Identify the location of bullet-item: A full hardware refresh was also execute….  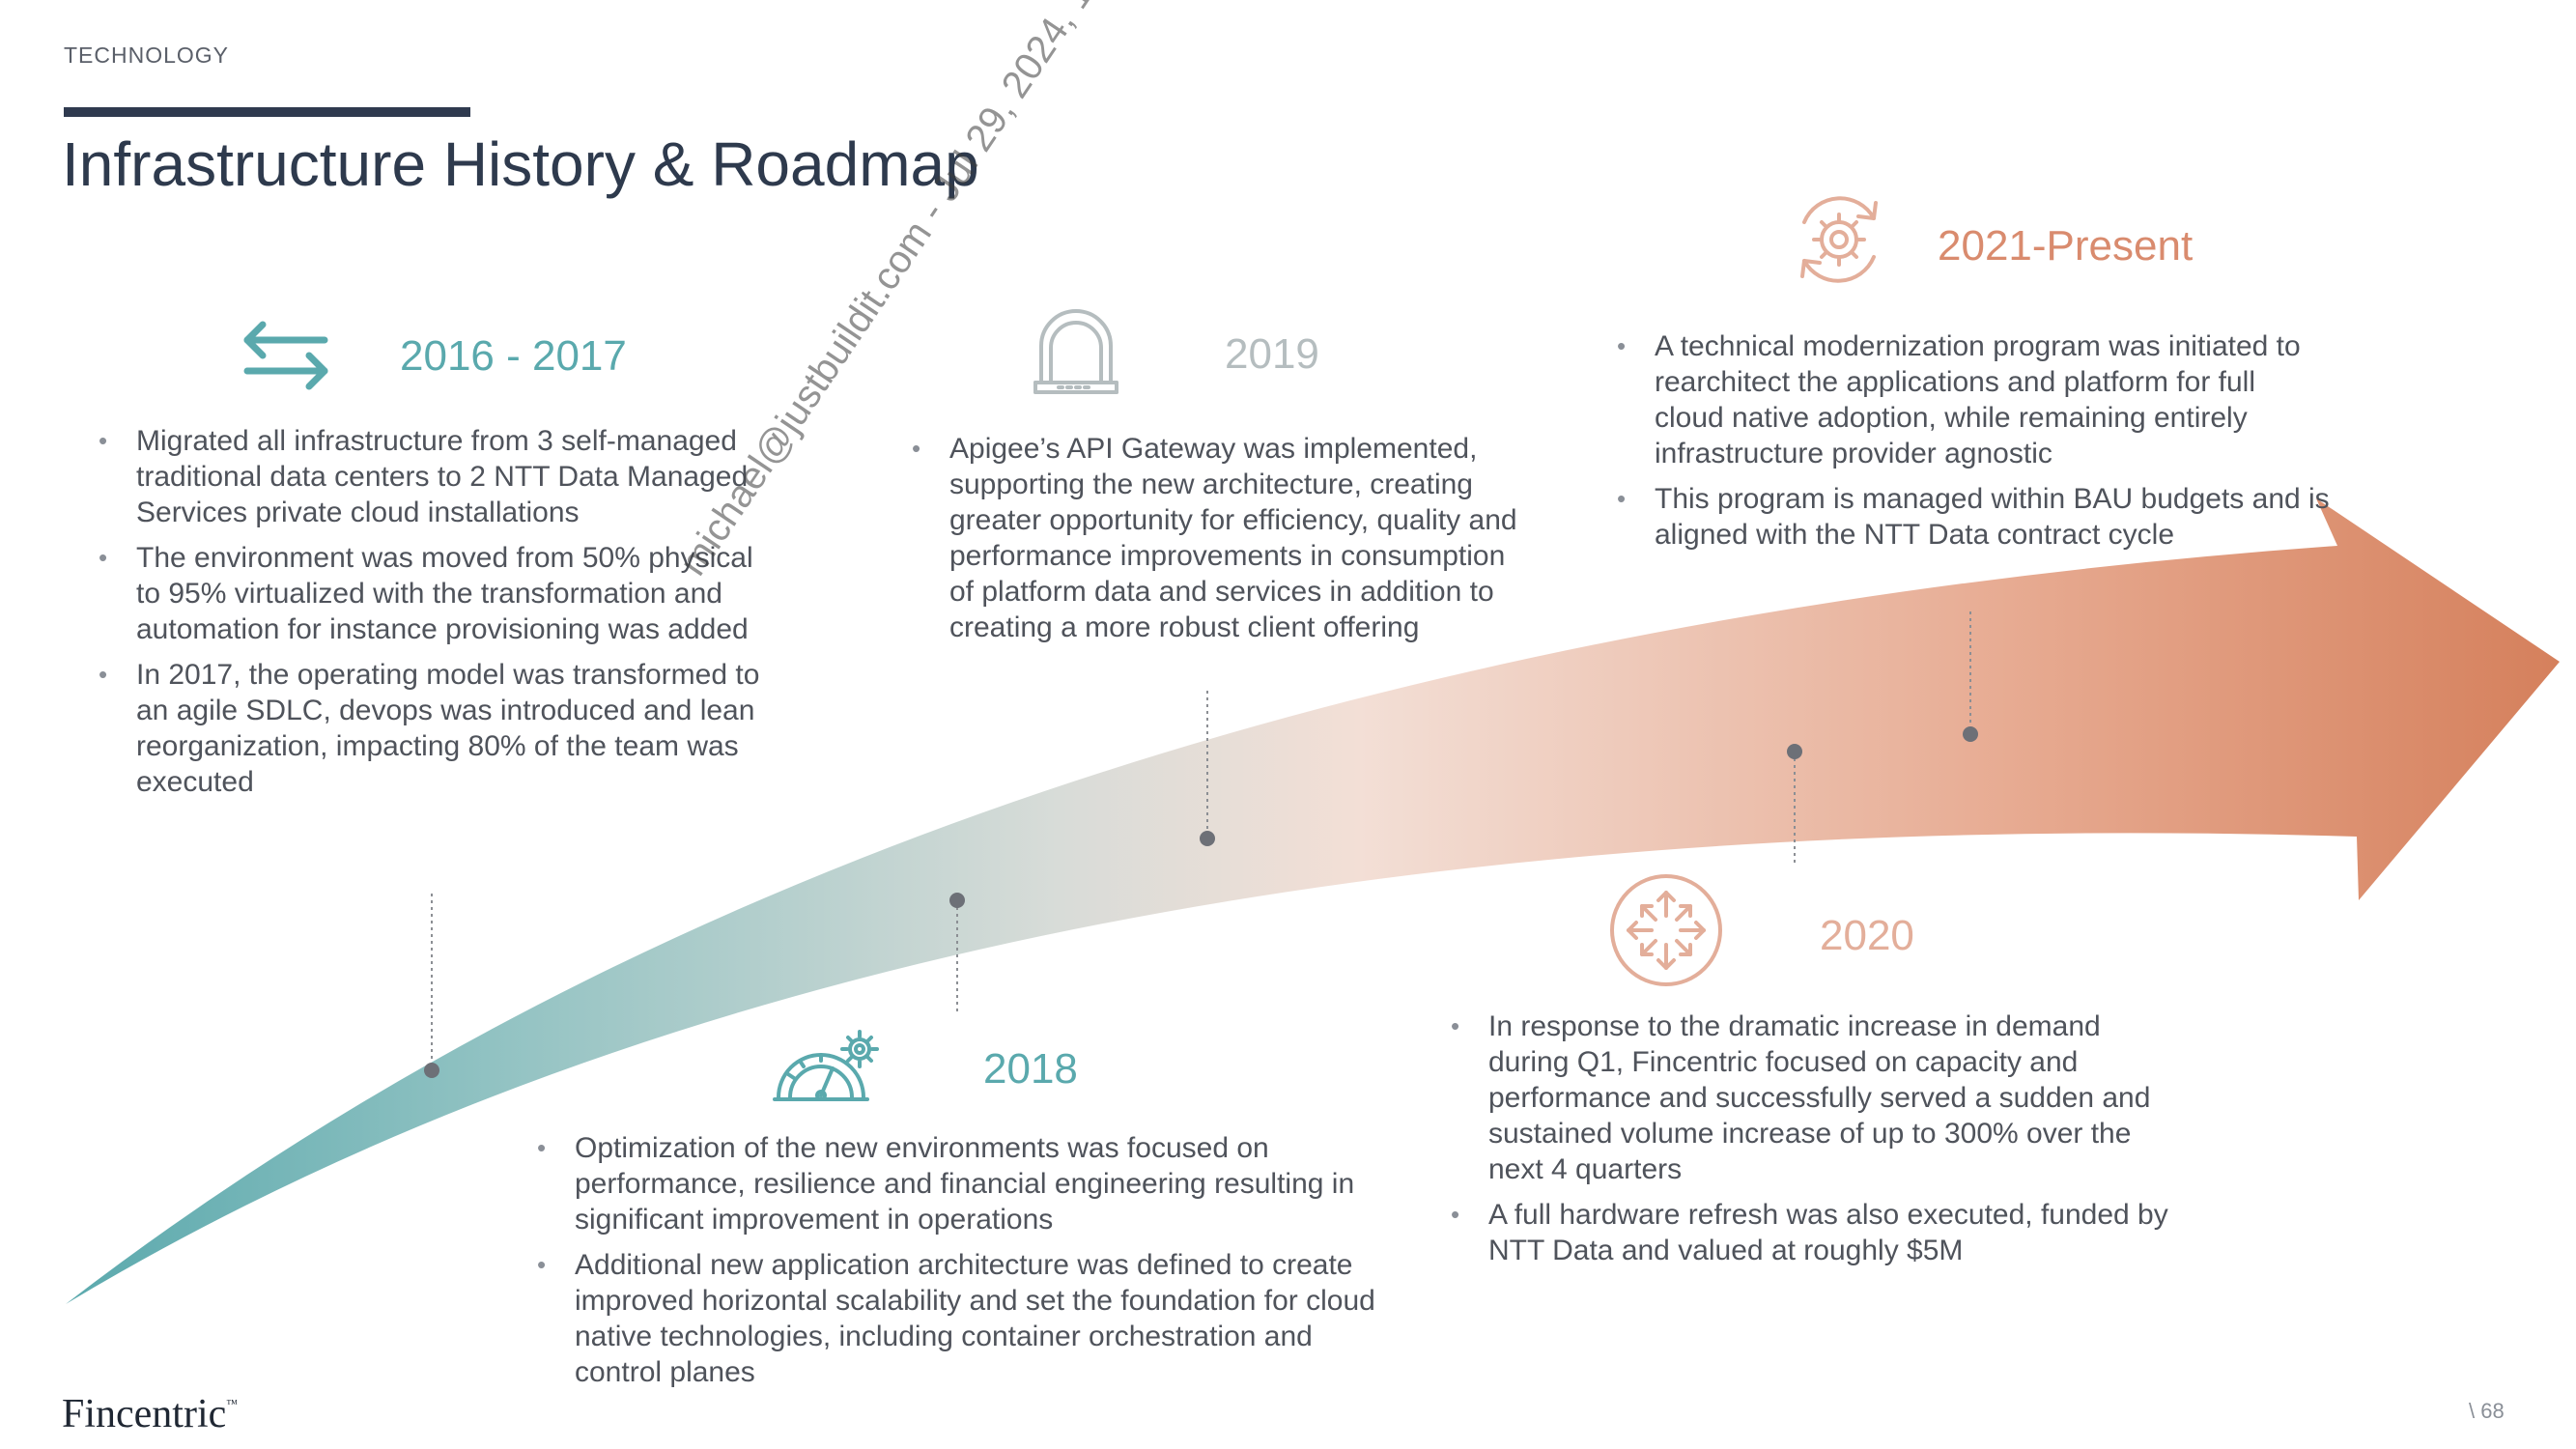
(1818, 1232).